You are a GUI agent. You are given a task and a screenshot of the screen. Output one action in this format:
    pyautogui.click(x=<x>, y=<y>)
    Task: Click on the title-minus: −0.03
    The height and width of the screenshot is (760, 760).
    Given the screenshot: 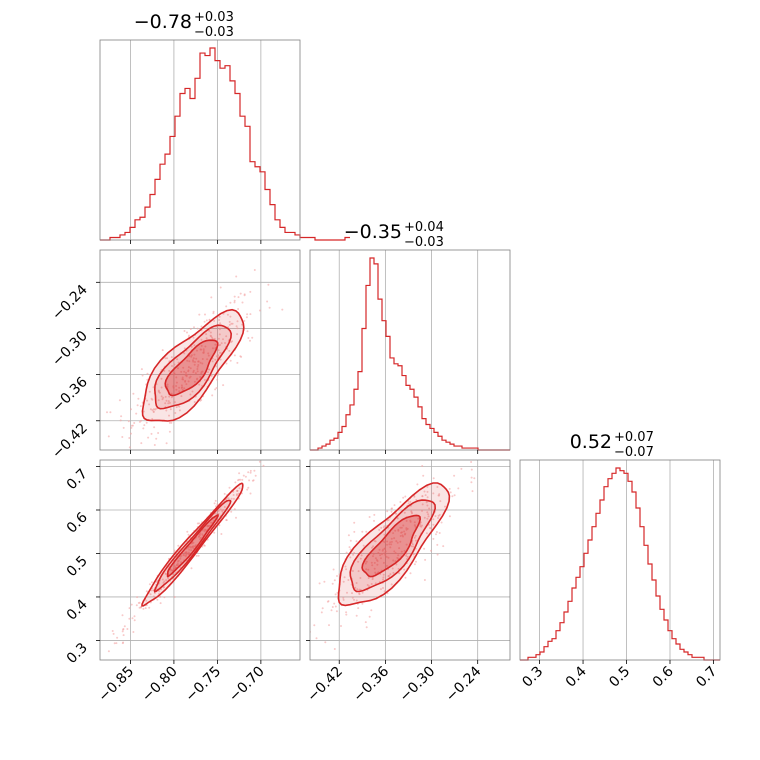 What is the action you would take?
    pyautogui.click(x=214, y=32)
    